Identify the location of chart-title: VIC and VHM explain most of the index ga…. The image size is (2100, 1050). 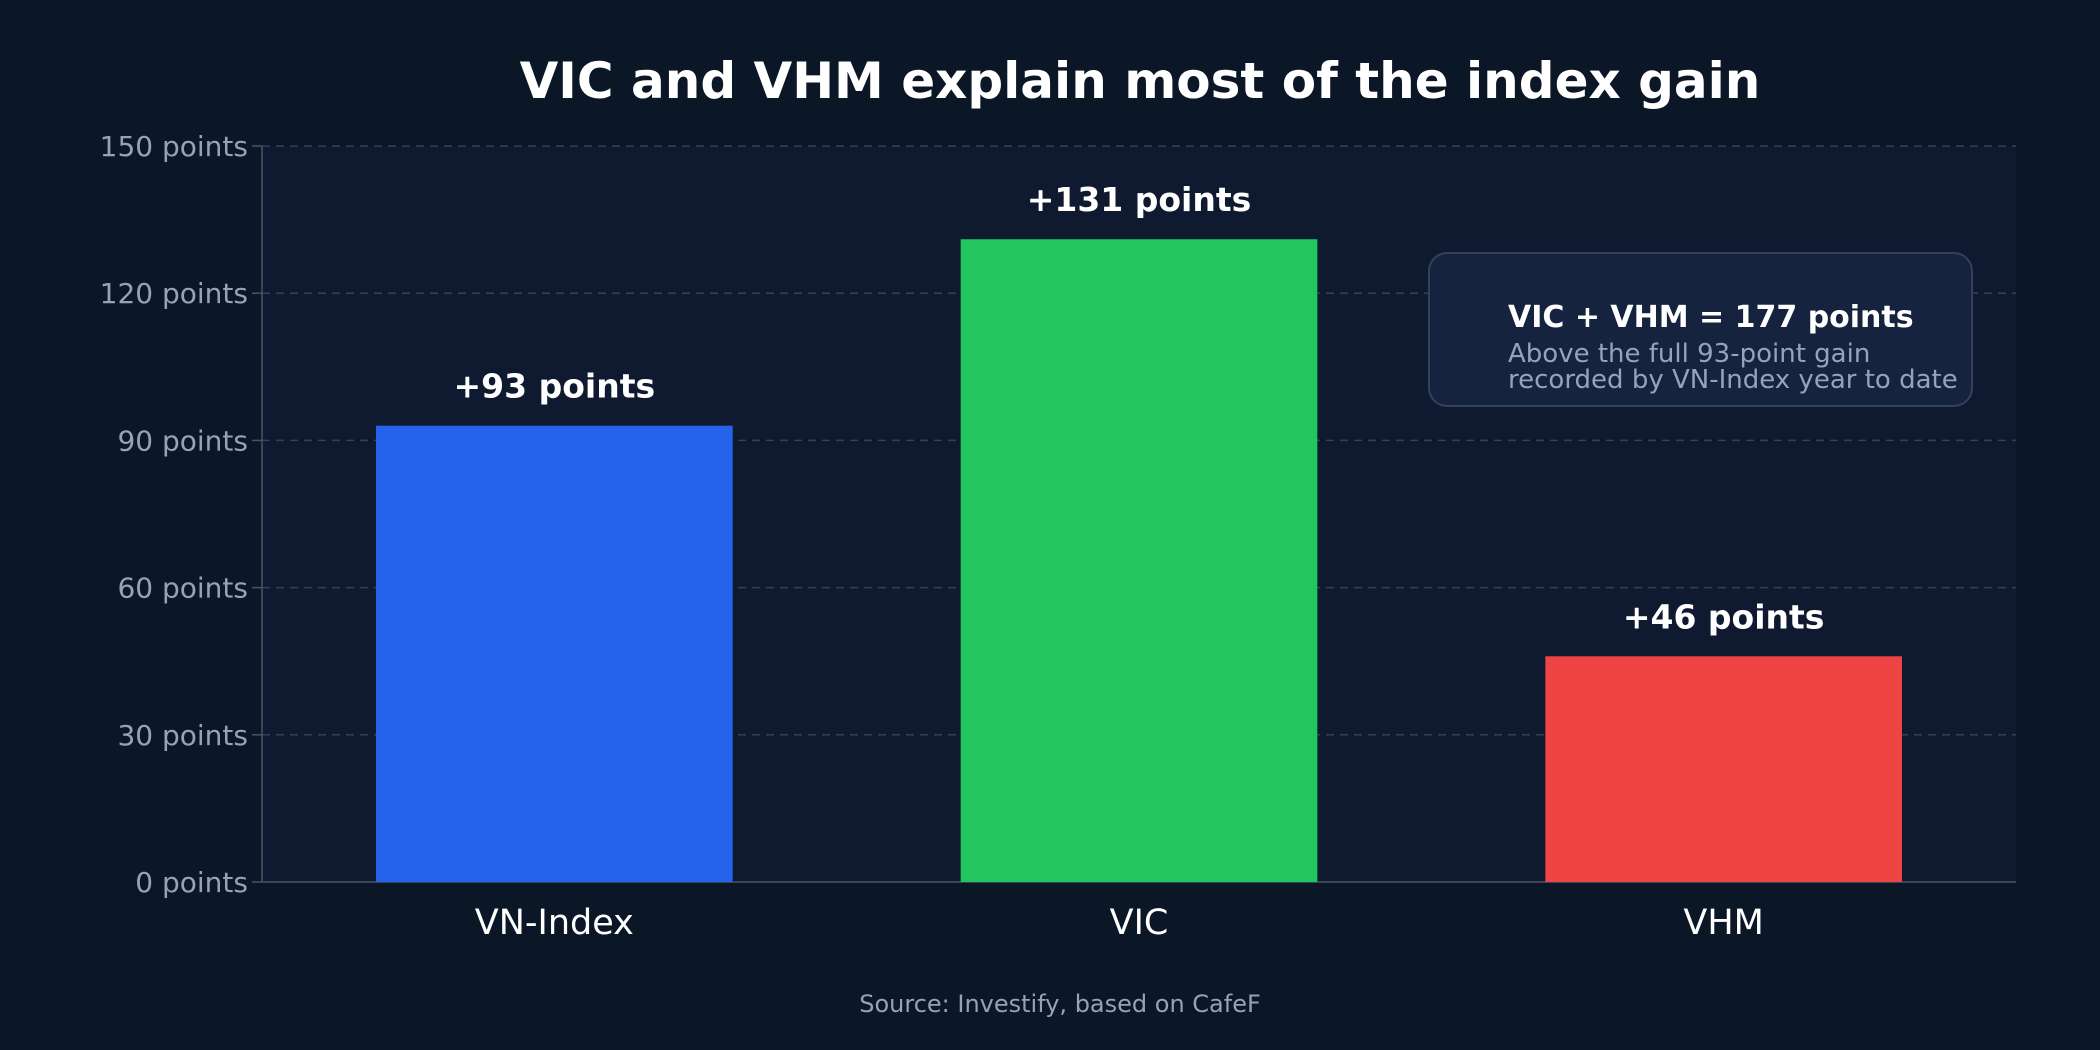
(1140, 81).